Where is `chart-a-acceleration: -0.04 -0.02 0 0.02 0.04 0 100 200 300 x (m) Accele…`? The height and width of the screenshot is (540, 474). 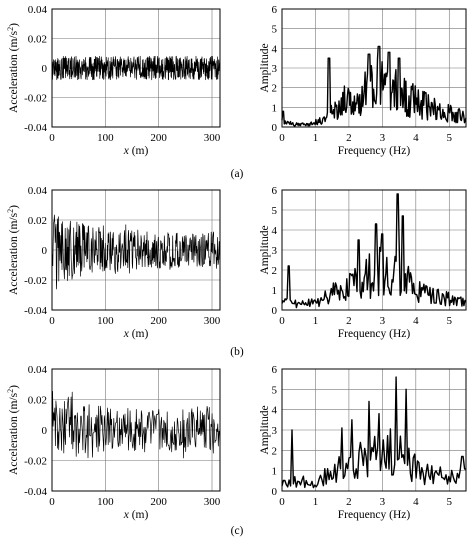
chart-a-acceleration: -0.04 -0.02 0 0.02 0.04 0 100 200 300 x (m) Accele… is located at coordinates (113, 80).